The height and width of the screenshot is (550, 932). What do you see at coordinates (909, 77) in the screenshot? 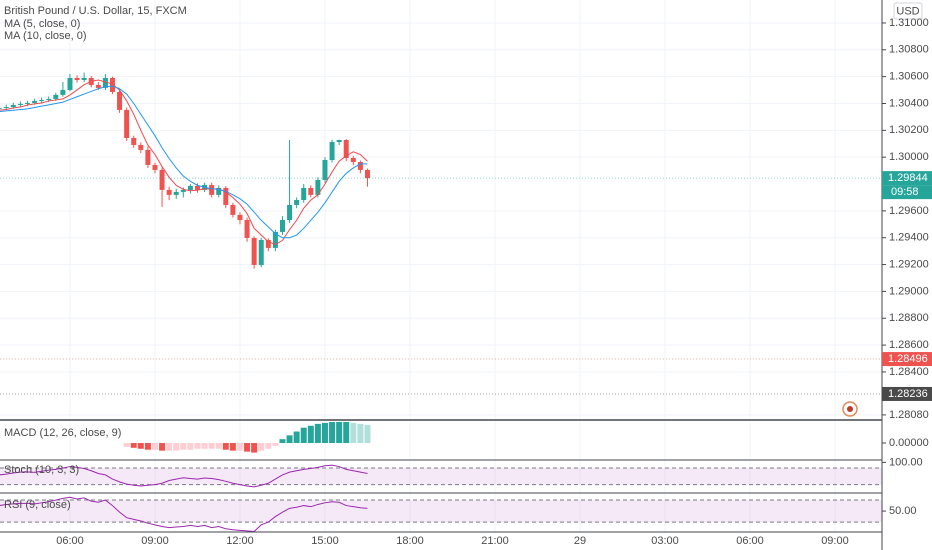
I see `y-tick-label: 1.30600` at bounding box center [909, 77].